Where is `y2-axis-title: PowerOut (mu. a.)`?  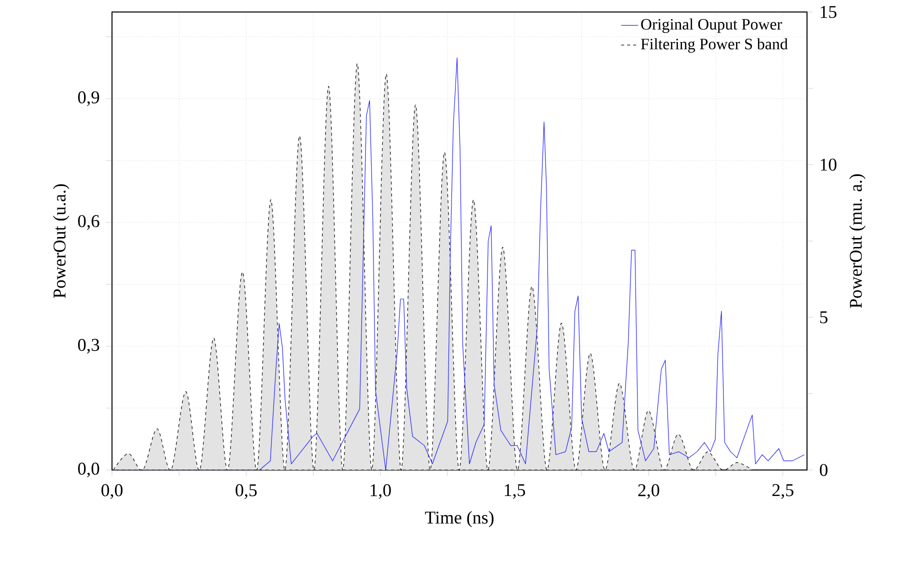
y2-axis-title: PowerOut (mu. a.) is located at coordinates (857, 241).